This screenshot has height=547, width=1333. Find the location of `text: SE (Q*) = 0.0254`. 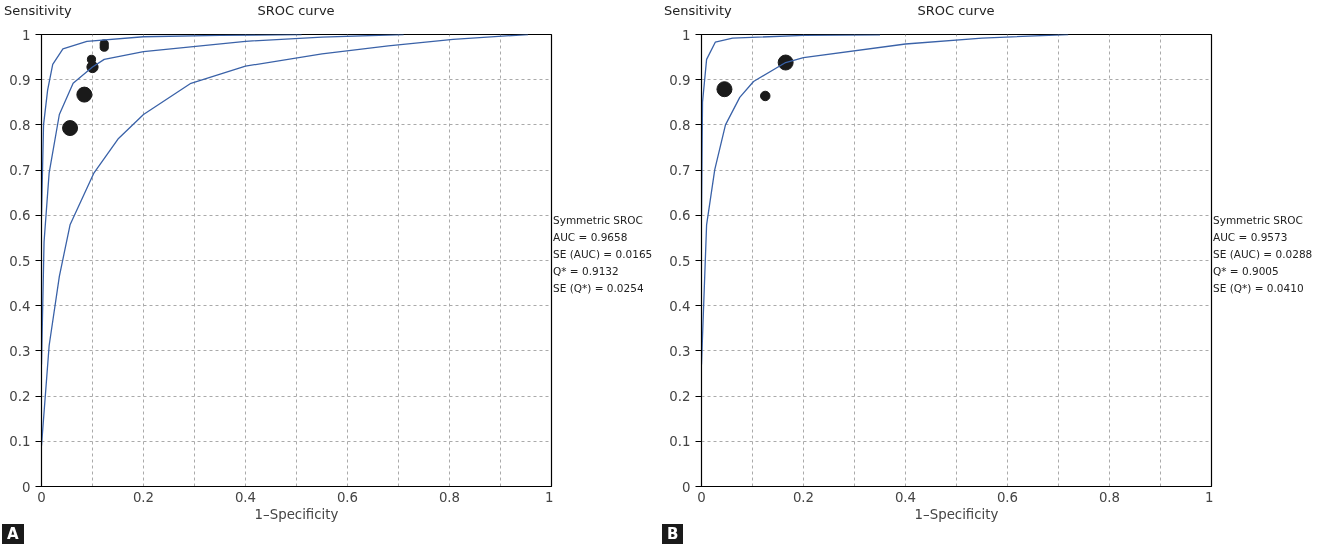

text: SE (Q*) = 0.0254 is located at coordinates (598, 288).